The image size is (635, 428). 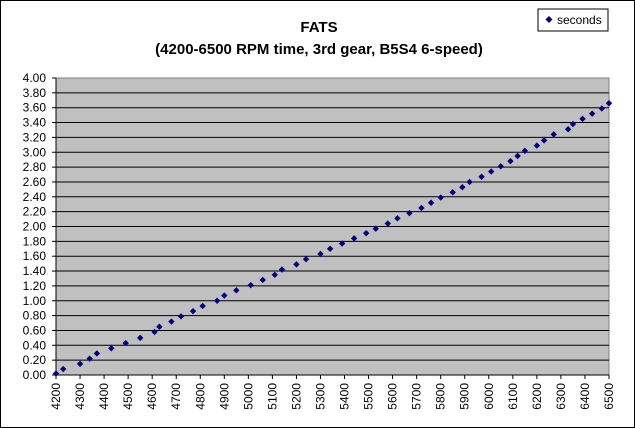 What do you see at coordinates (549, 19) in the screenshot?
I see `legend-marker-icon` at bounding box center [549, 19].